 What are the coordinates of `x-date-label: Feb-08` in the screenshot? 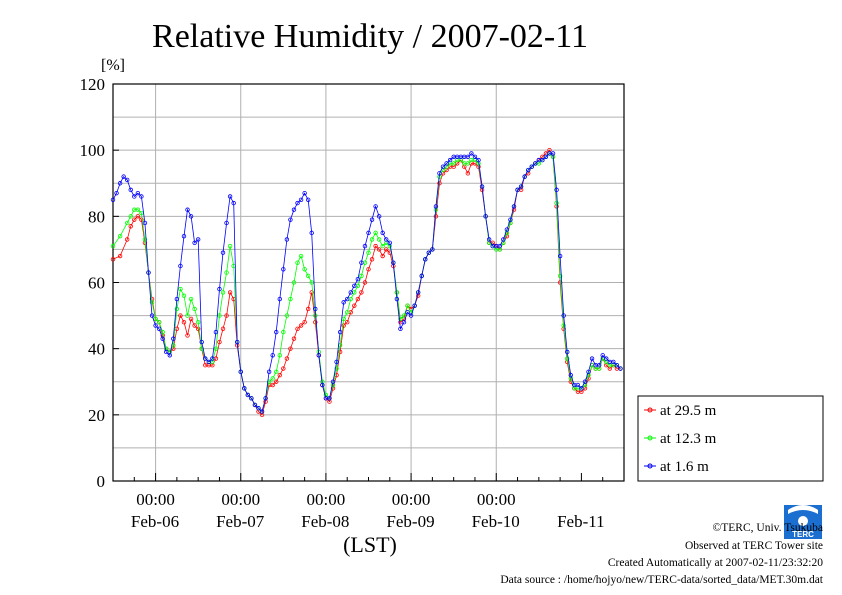 It's located at (325, 521).